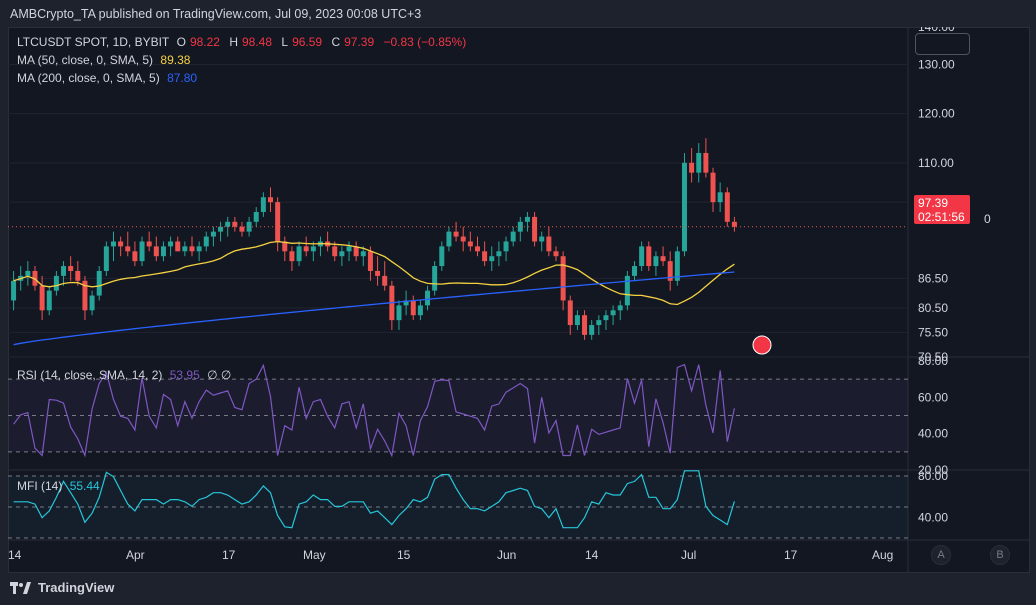  What do you see at coordinates (933, 470) in the screenshot?
I see `rsi-tick-label: 20.00` at bounding box center [933, 470].